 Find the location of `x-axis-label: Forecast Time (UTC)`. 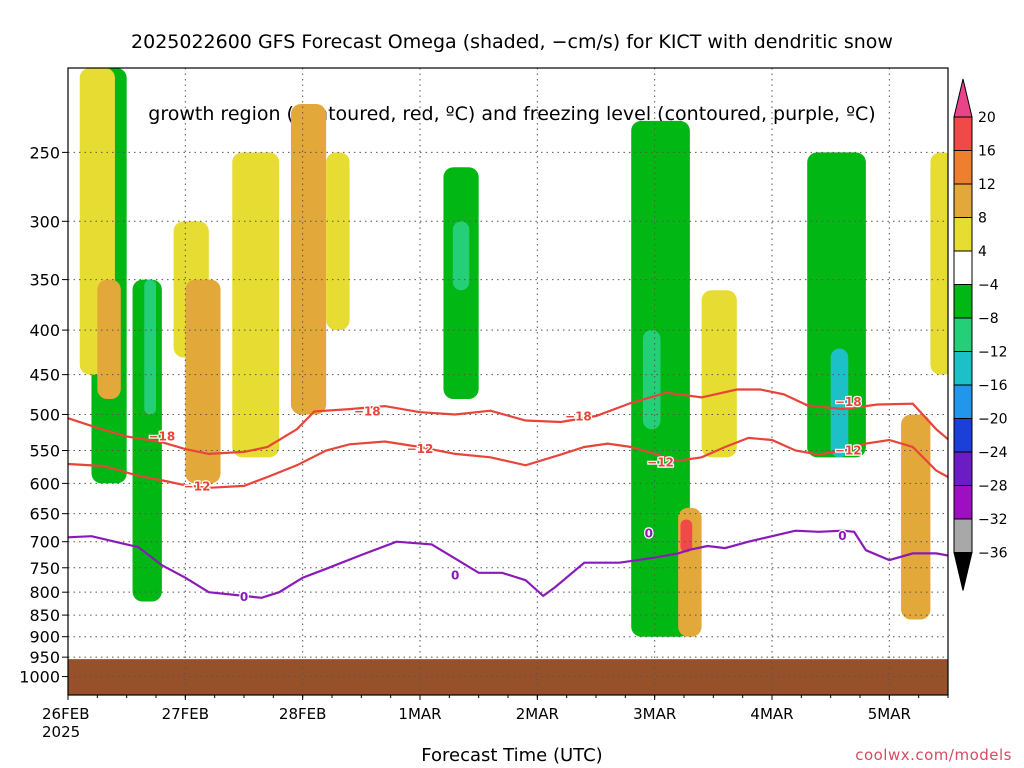

x-axis-label: Forecast Time (UTC) is located at coordinates (512, 755).